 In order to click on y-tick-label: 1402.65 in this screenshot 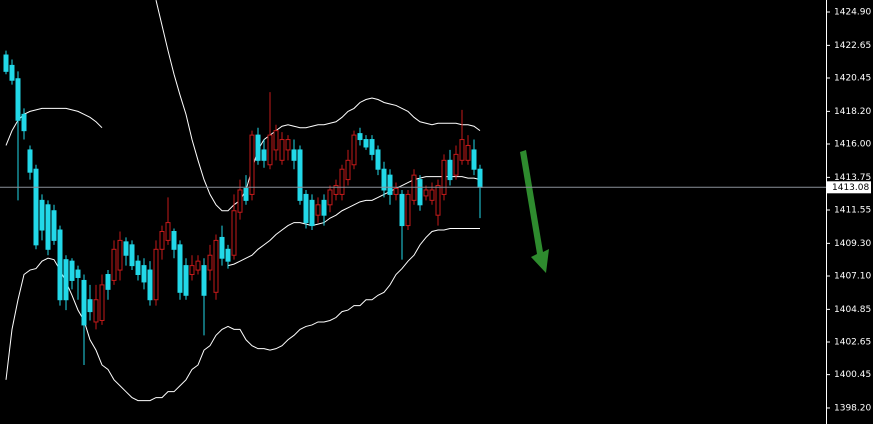, I will do `click(852, 342)`.